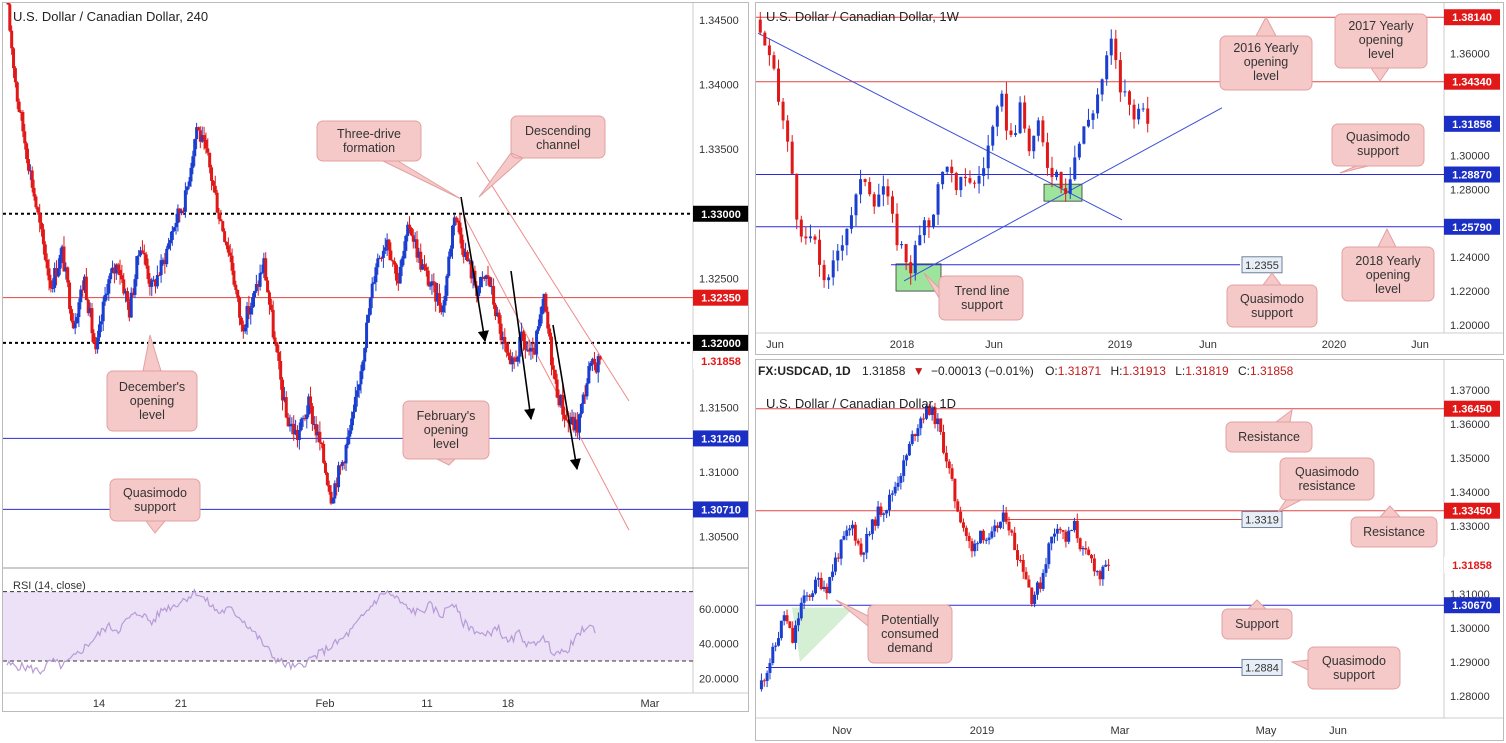 This screenshot has width=1506, height=743. Describe the element at coordinates (474, 269) in the screenshot. I see `drive-arrow` at that location.